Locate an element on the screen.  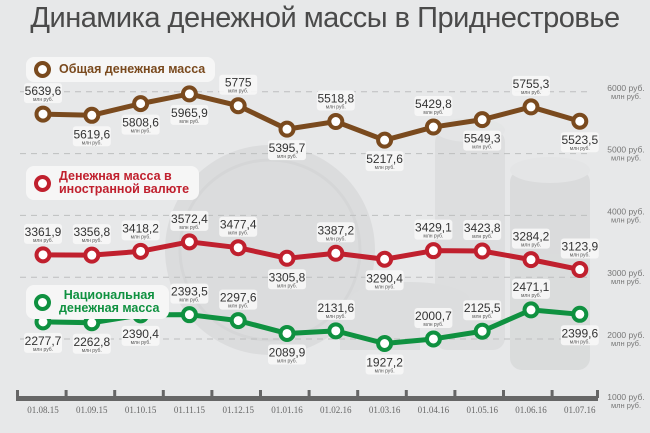
x-tick-label: 01.06.16 is located at coordinates (531, 410).